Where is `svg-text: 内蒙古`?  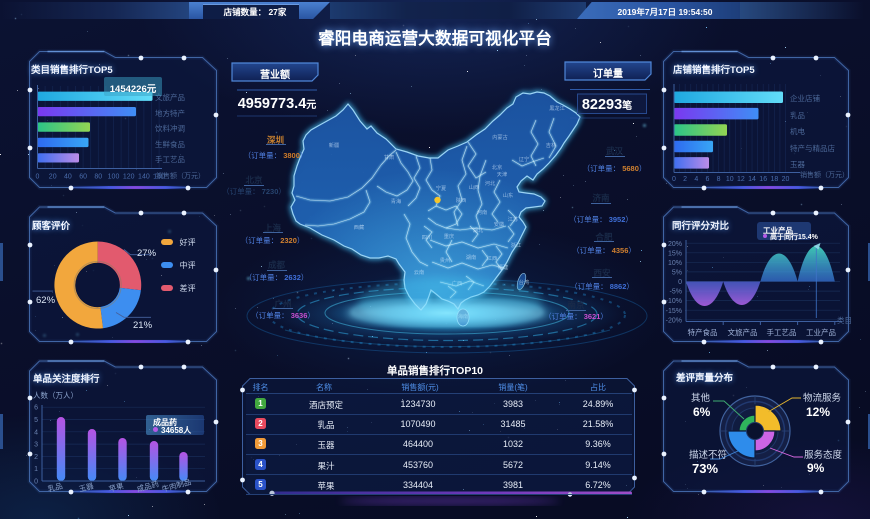
svg-text: 内蒙古 is located at coordinates (500, 137).